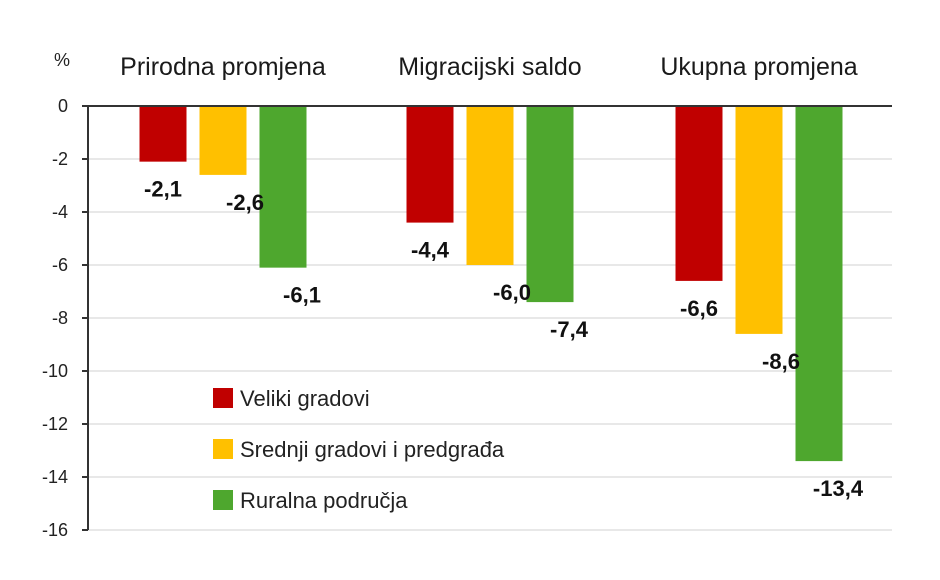  Describe the element at coordinates (62, 60) in the screenshot. I see `y-axis-unit-label: %` at that location.